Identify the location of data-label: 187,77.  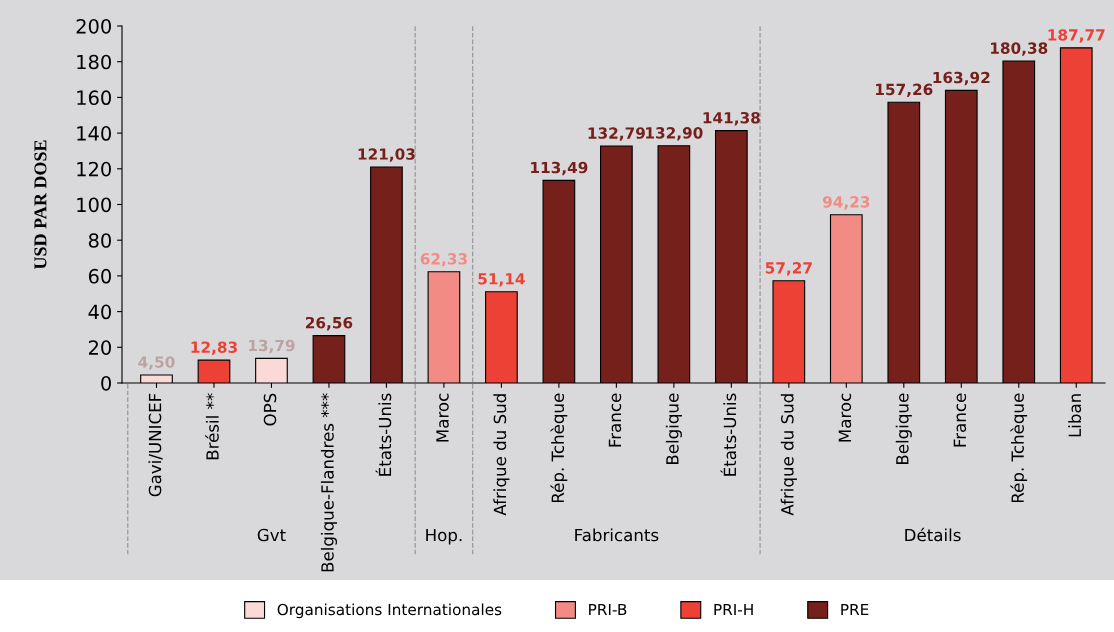
(1076, 36).